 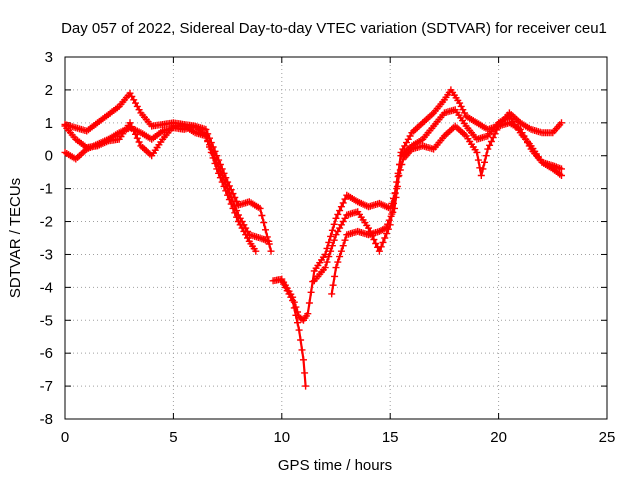 What do you see at coordinates (607, 437) in the screenshot?
I see `x-tick-label: 25` at bounding box center [607, 437].